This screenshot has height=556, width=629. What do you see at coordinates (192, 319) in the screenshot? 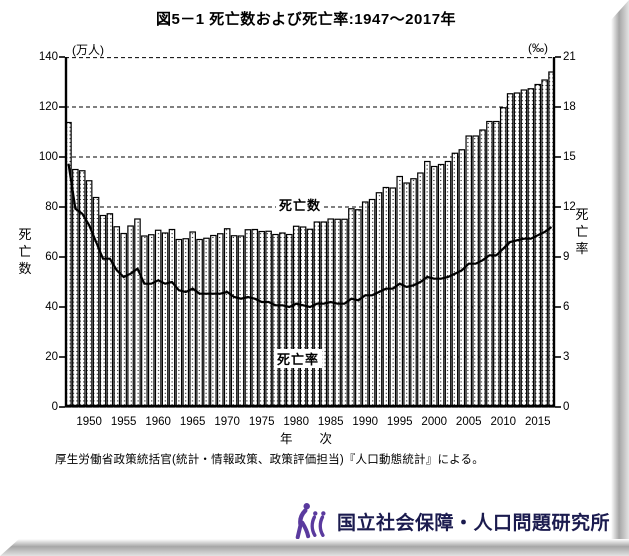
I see `bar-1965` at bounding box center [192, 319].